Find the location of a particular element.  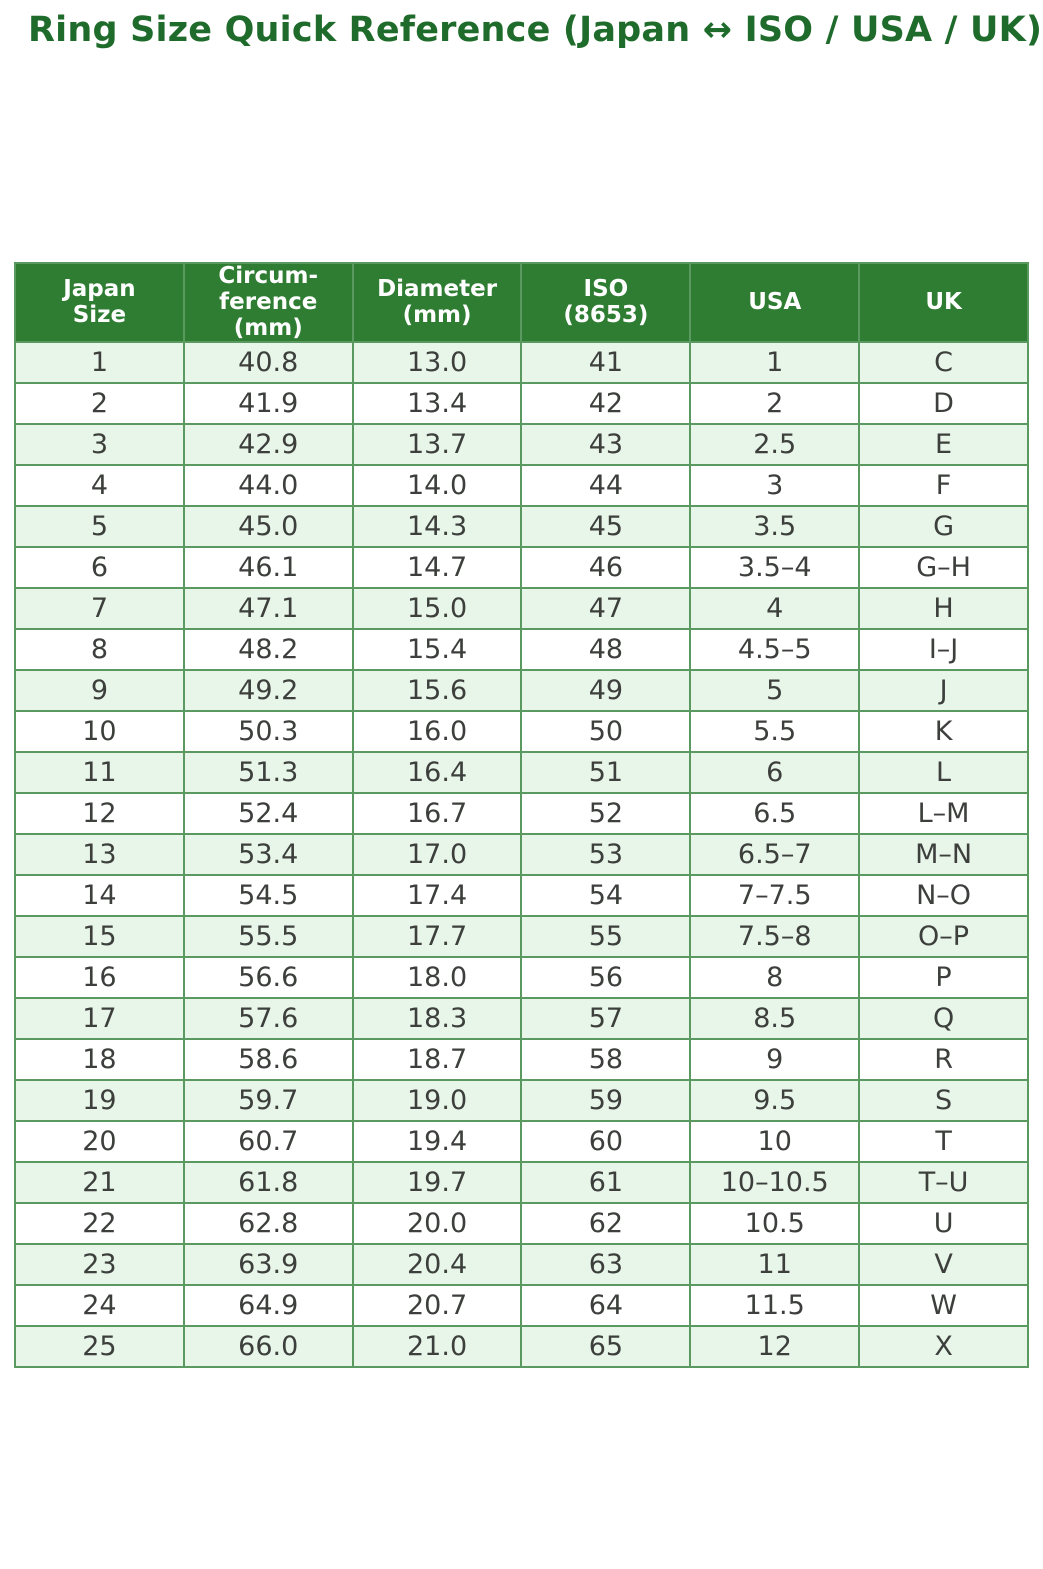

cell: 15.0 is located at coordinates (437, 609).